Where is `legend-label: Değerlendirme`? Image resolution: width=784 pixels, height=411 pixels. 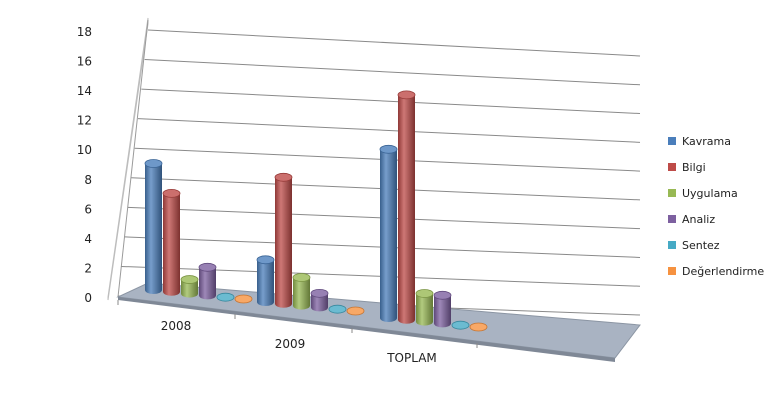 legend-label: Değerlendirme is located at coordinates (723, 271).